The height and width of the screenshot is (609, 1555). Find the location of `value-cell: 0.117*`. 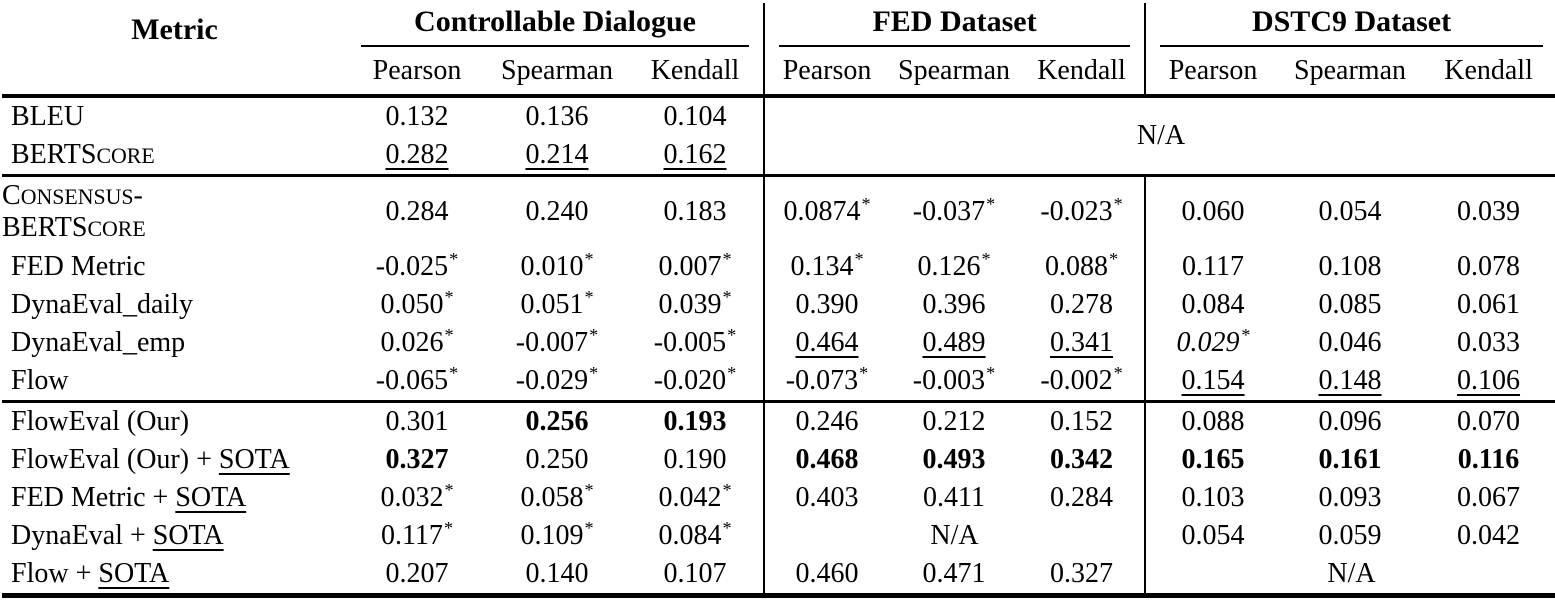

value-cell: 0.117* is located at coordinates (417, 536).